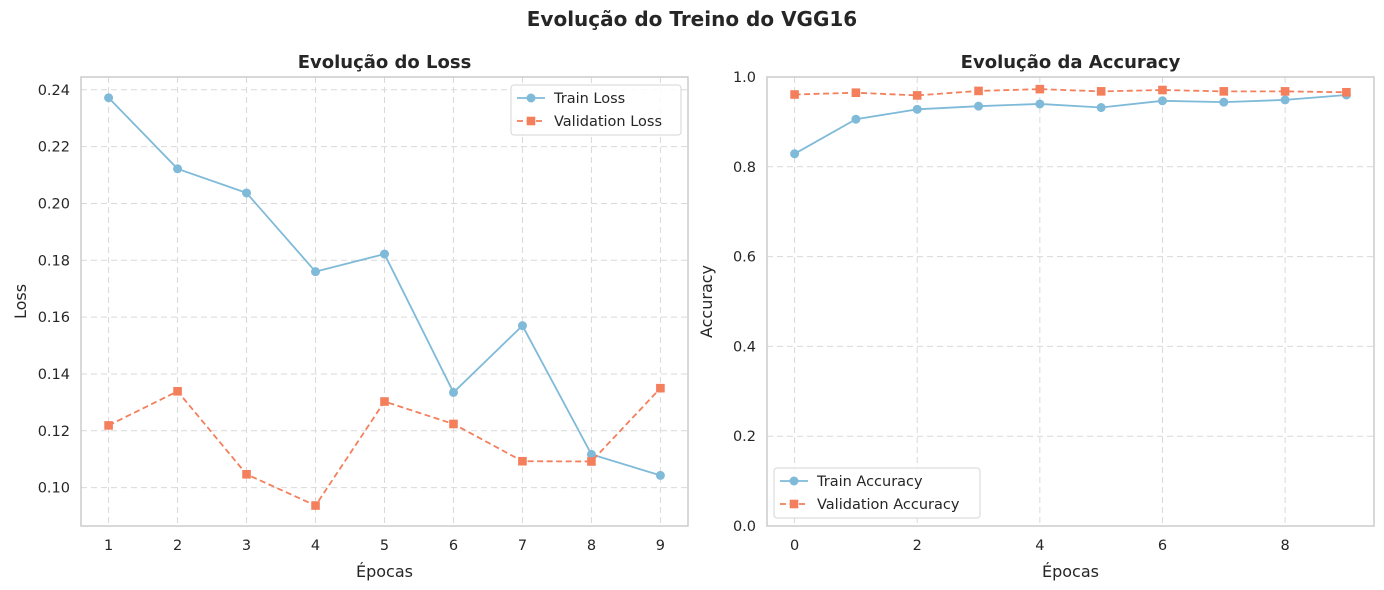 This screenshot has height=590, width=1384. What do you see at coordinates (246, 546) in the screenshot?
I see `x-tick-label: 3` at bounding box center [246, 546].